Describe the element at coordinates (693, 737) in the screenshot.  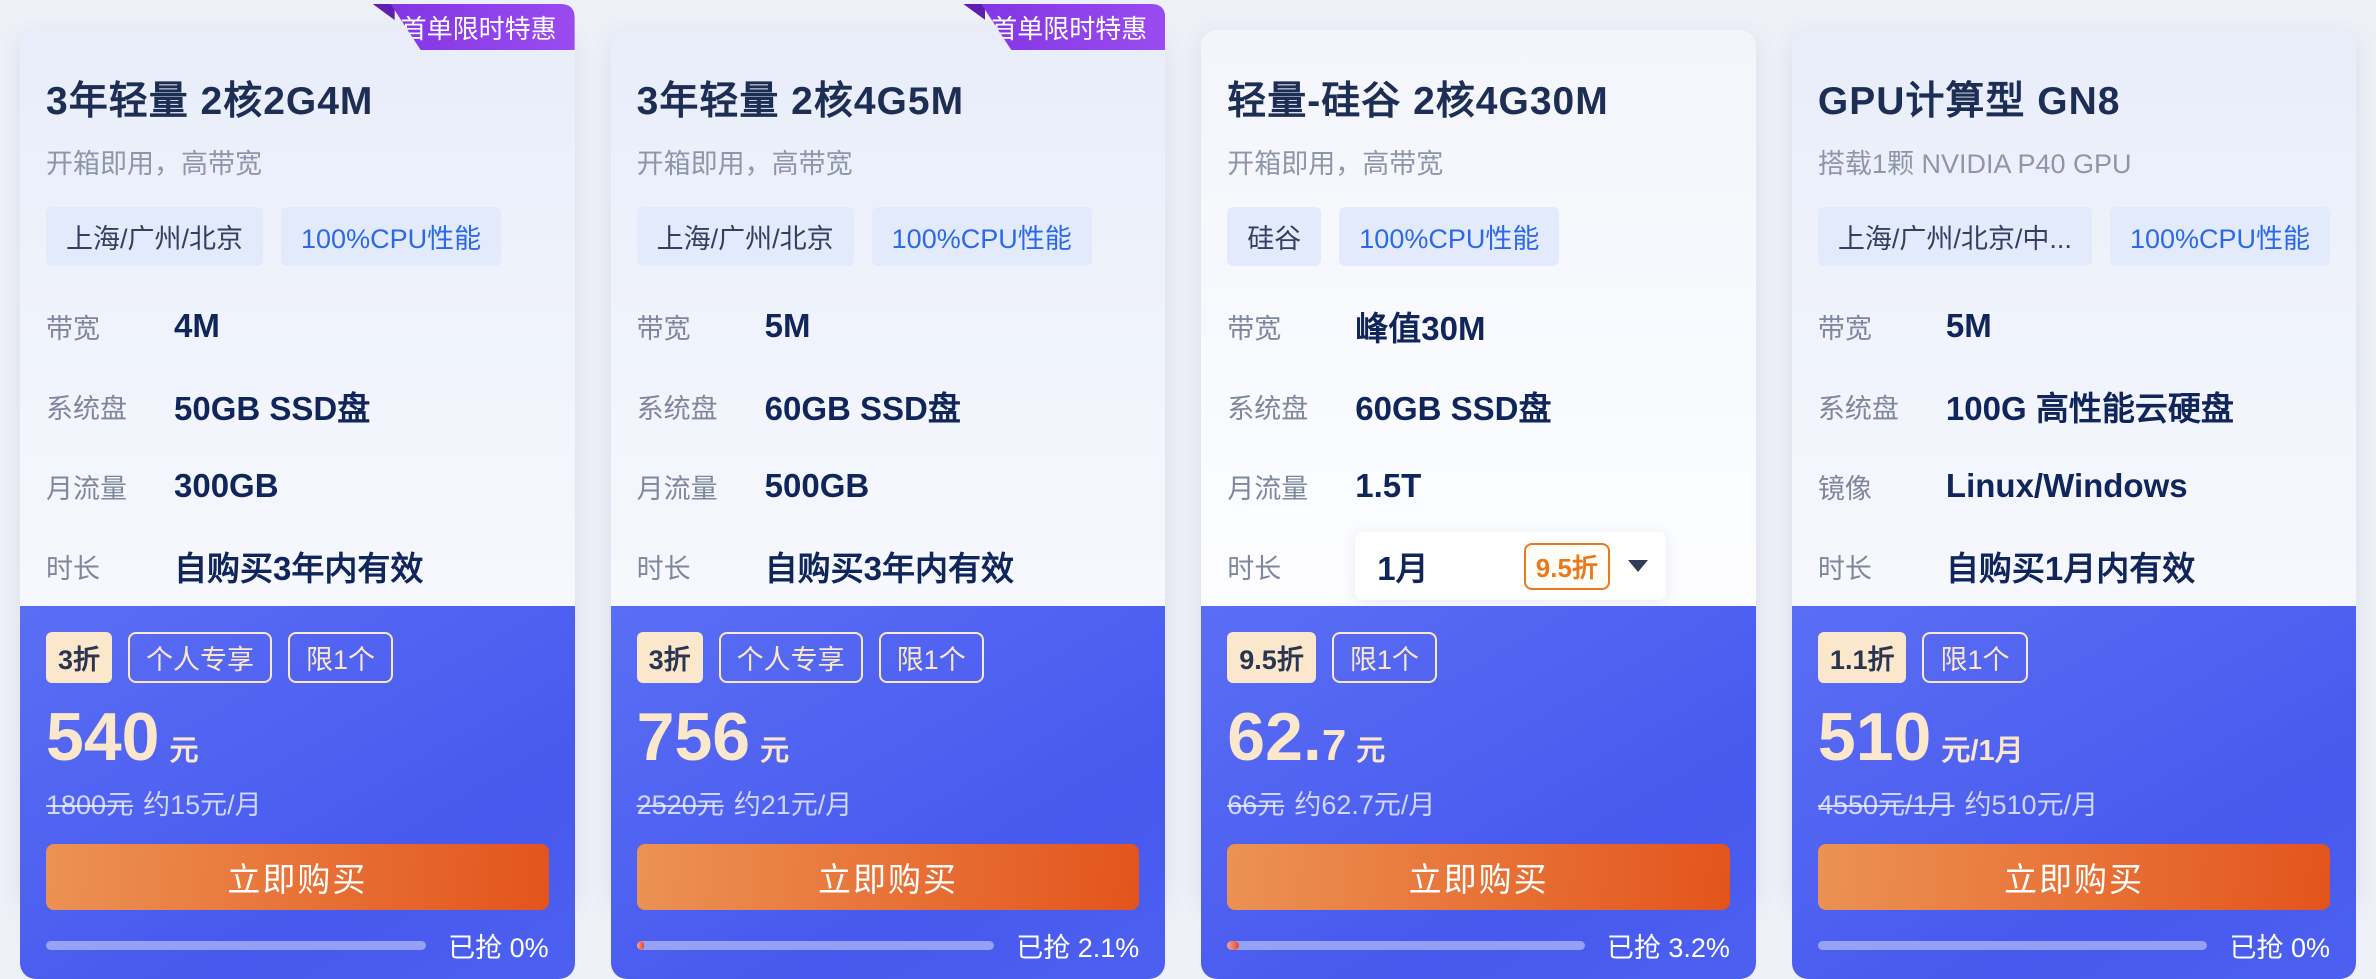
I see `price-value: 756` at that location.